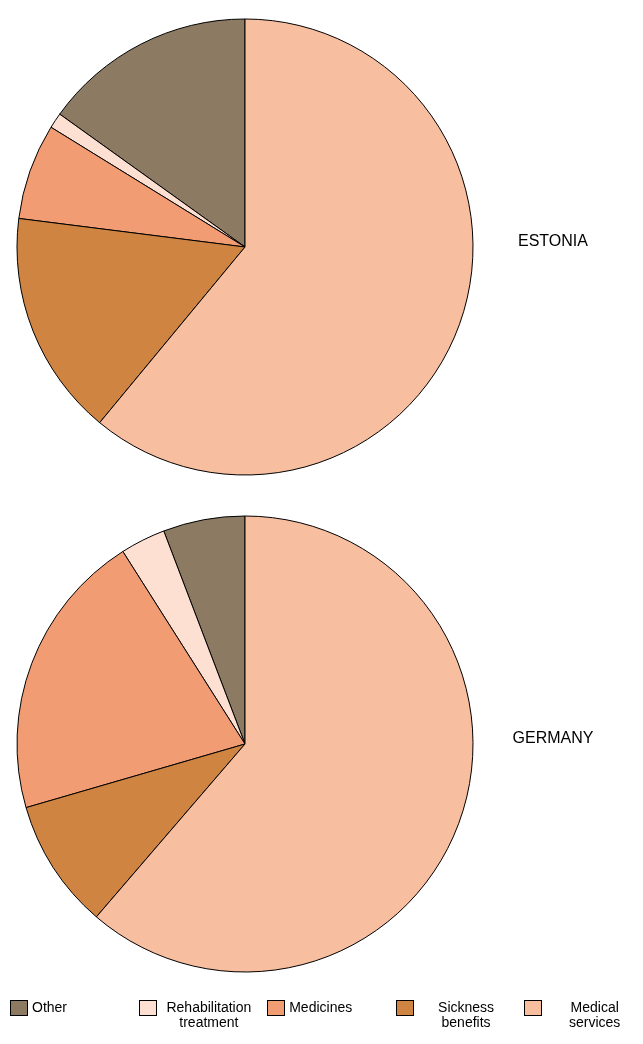 Image resolution: width=643 pixels, height=1044 pixels. Describe the element at coordinates (553, 241) in the screenshot. I see `slice-label: ESTONIA` at that location.